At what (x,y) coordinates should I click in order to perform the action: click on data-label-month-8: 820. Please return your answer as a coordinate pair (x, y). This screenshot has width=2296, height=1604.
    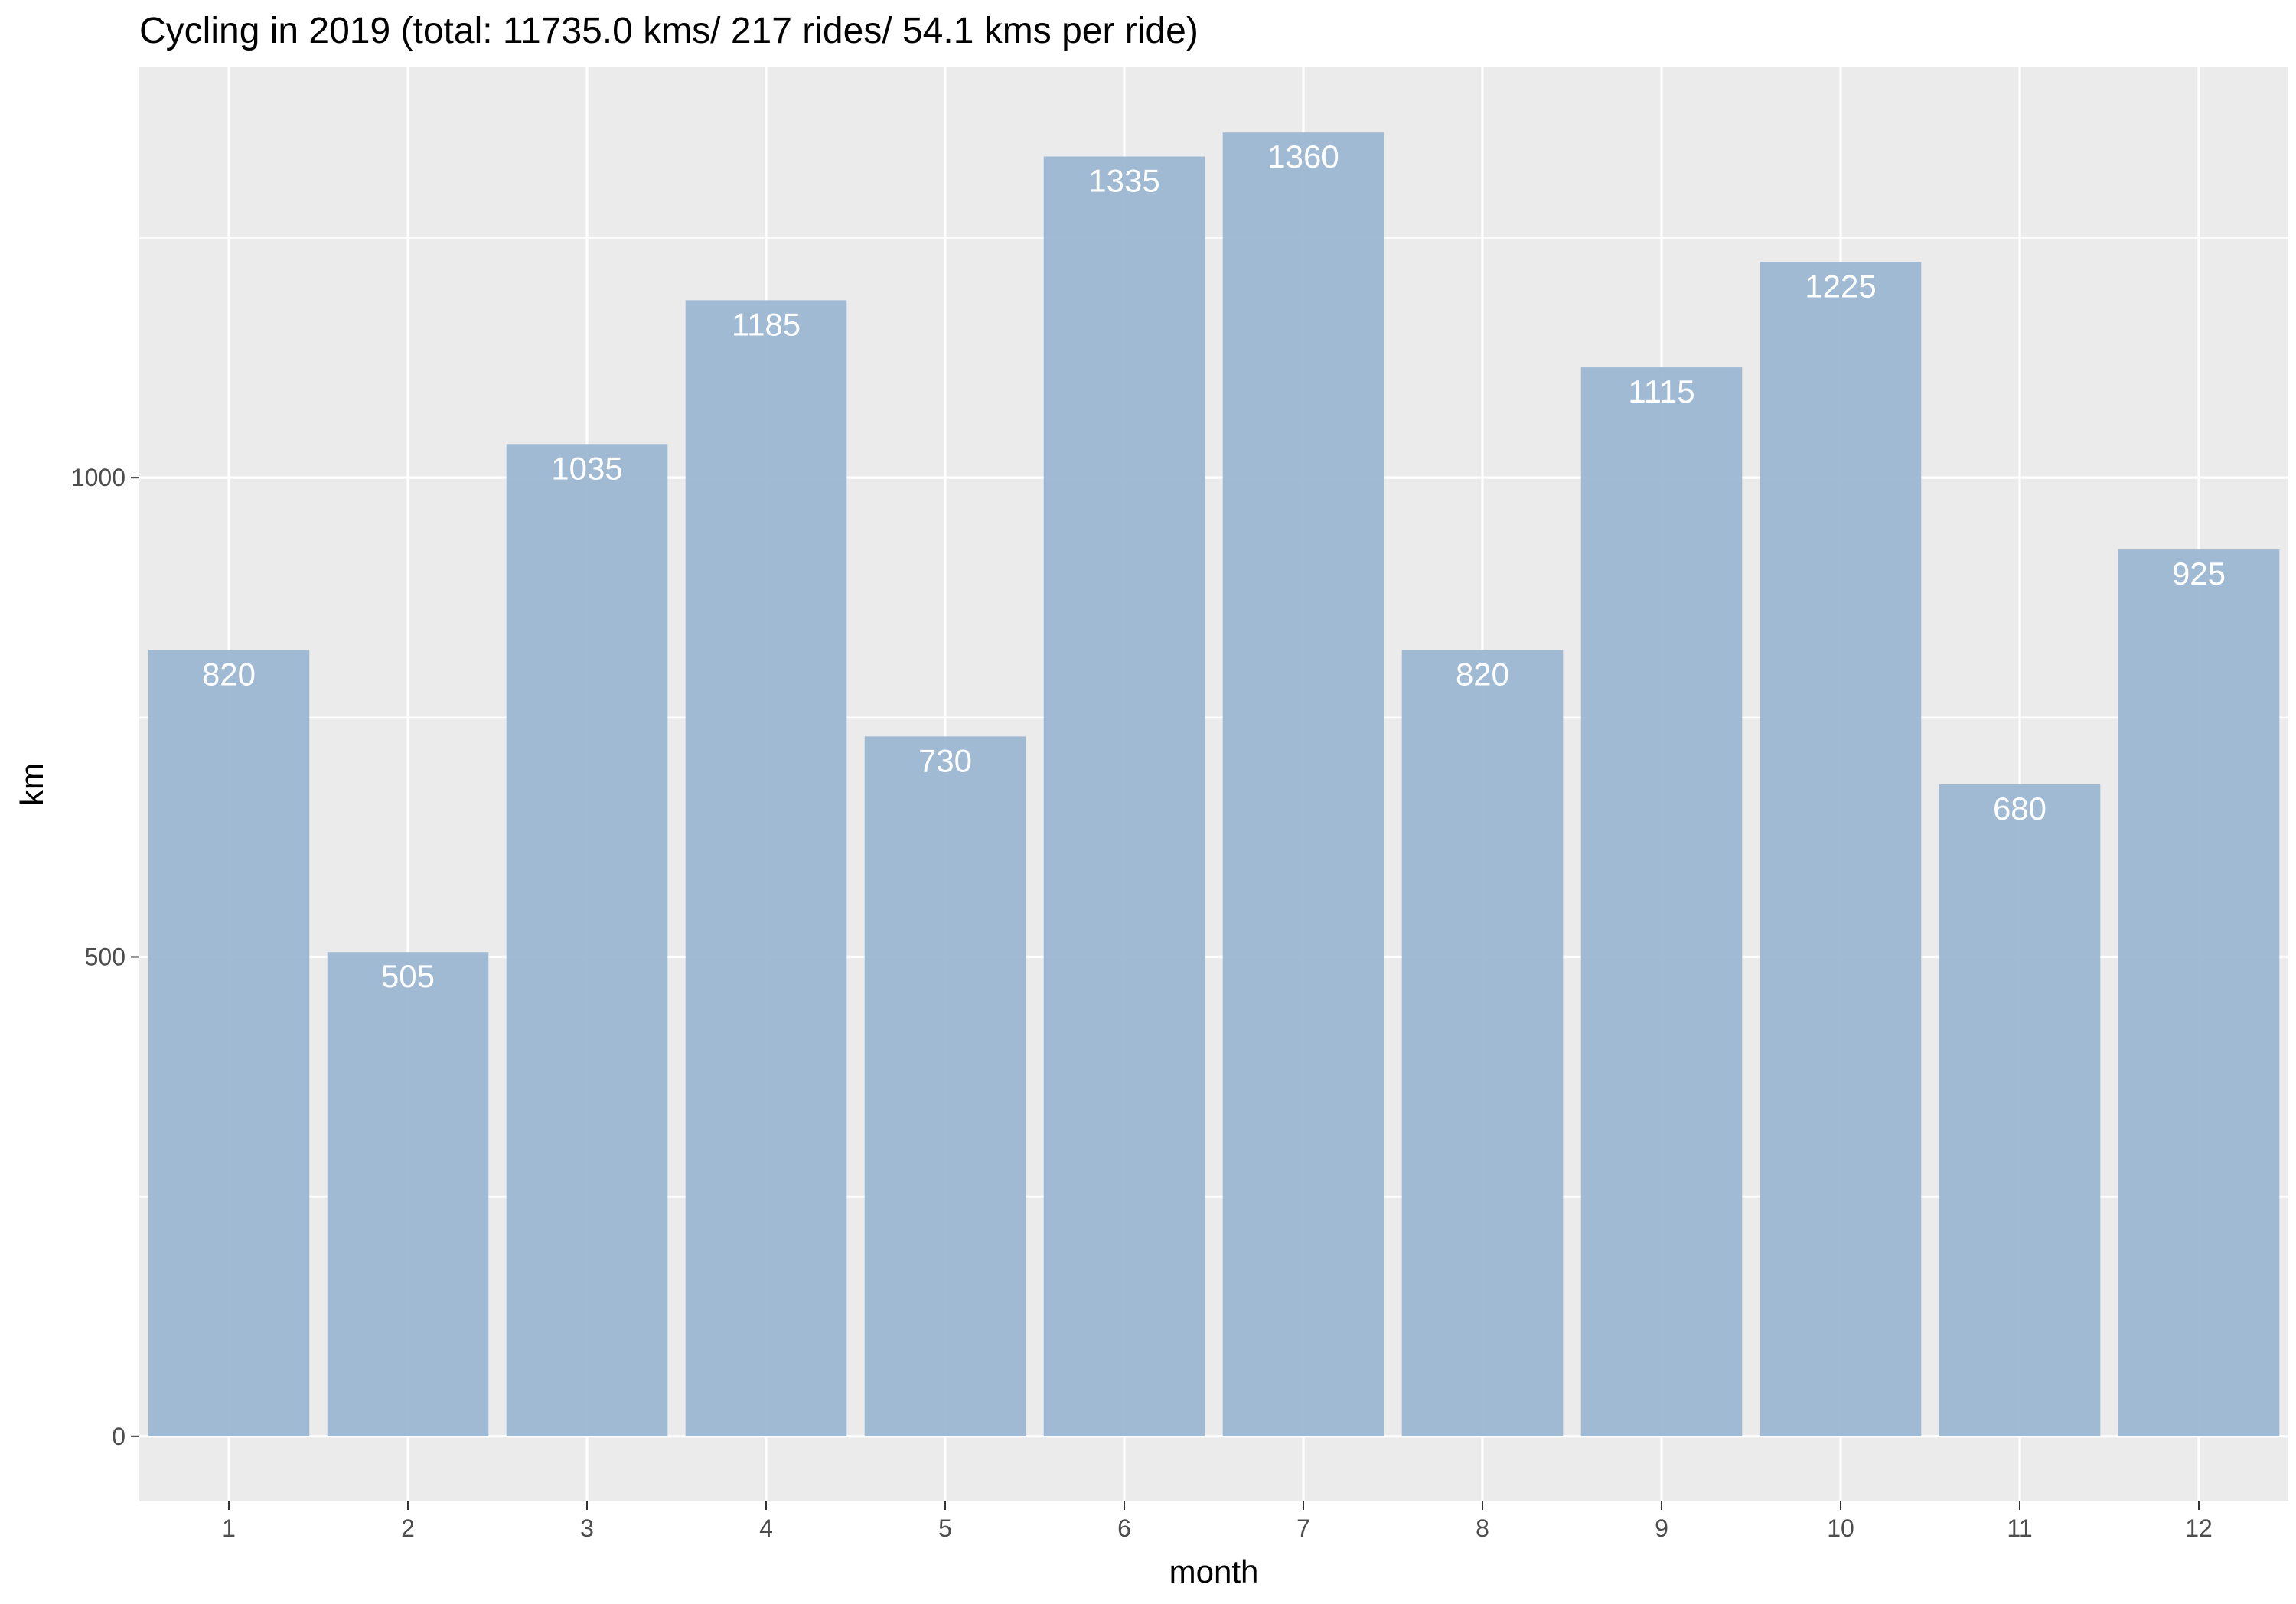
    Looking at the image, I should click on (1482, 675).